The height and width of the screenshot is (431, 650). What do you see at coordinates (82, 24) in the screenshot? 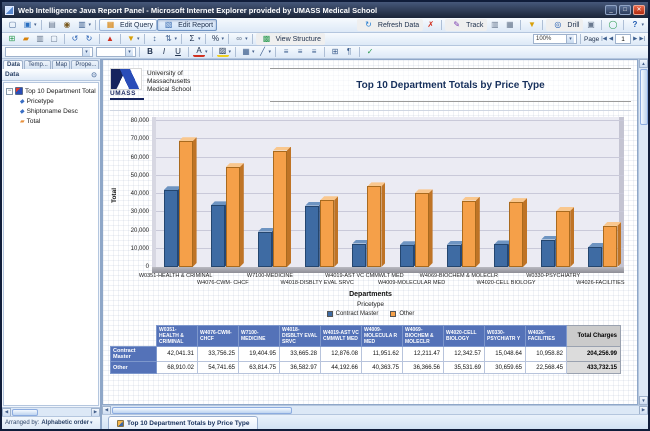
I see `page-setup-icon: ▥` at bounding box center [82, 24].